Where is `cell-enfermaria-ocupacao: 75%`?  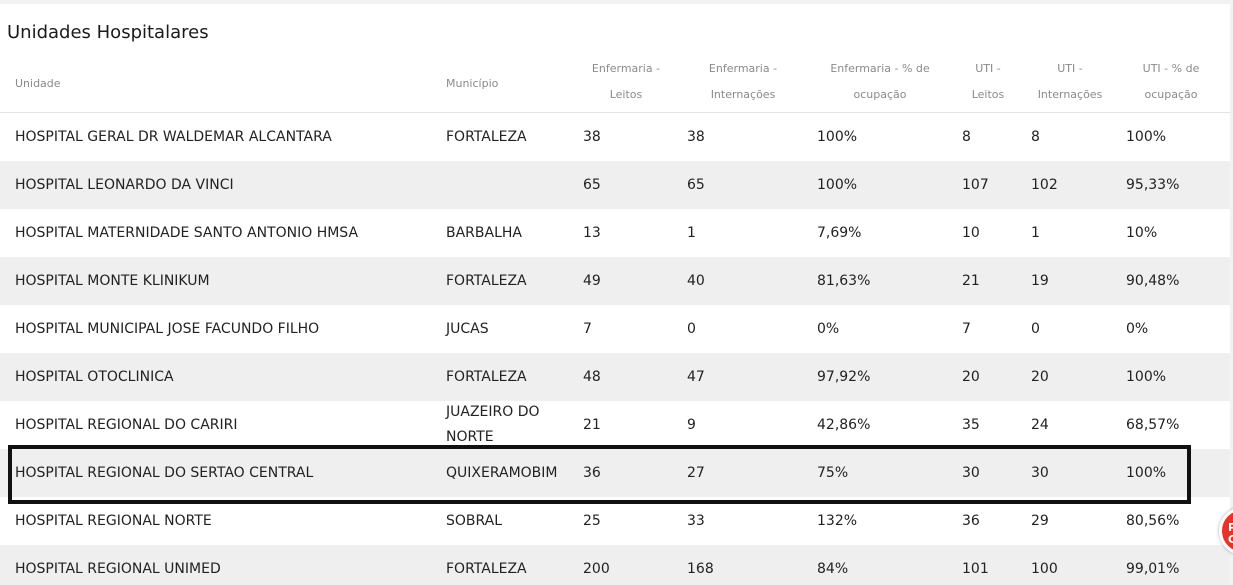 cell-enfermaria-ocupacao: 75% is located at coordinates (833, 473).